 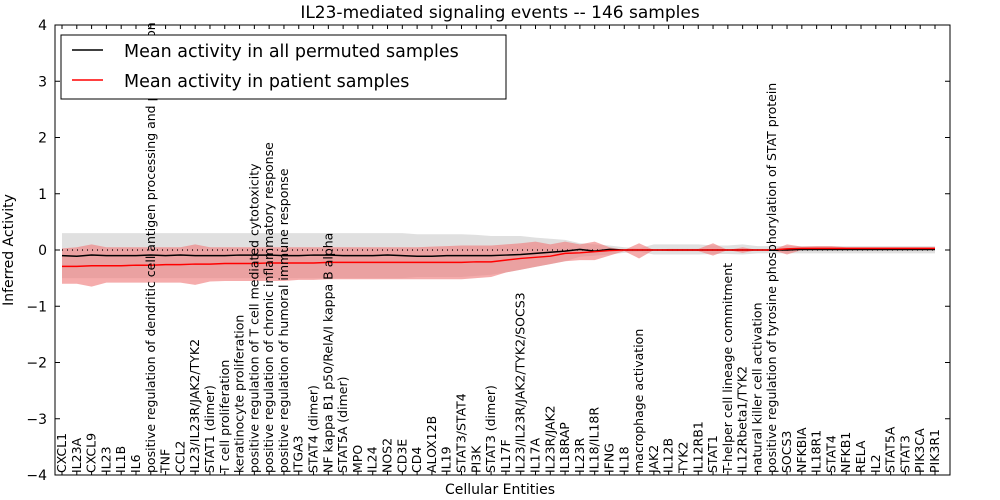 I want to click on x-tick-label: IL23/IL23R/JAK2/TYK2, so click(x=194, y=406).